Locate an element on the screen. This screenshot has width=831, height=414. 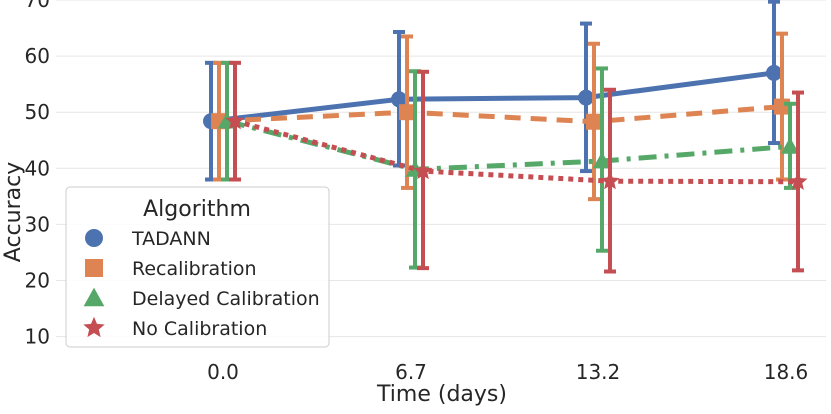
legend-label: No Calibration is located at coordinates (199, 329).